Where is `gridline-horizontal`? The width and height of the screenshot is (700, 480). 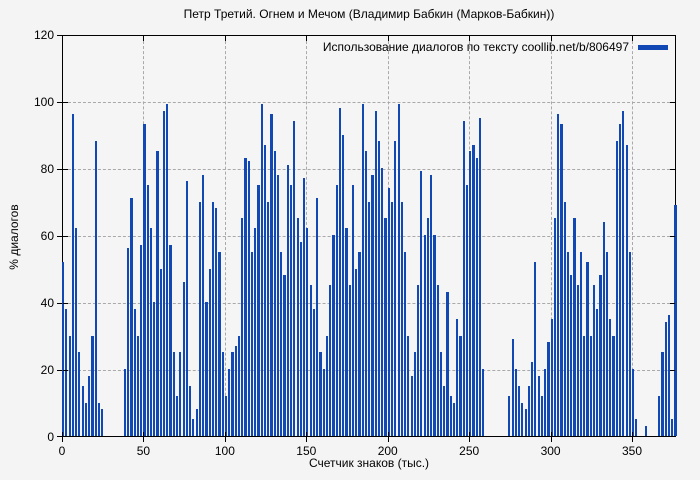
gridline-horizontal is located at coordinates (369, 102).